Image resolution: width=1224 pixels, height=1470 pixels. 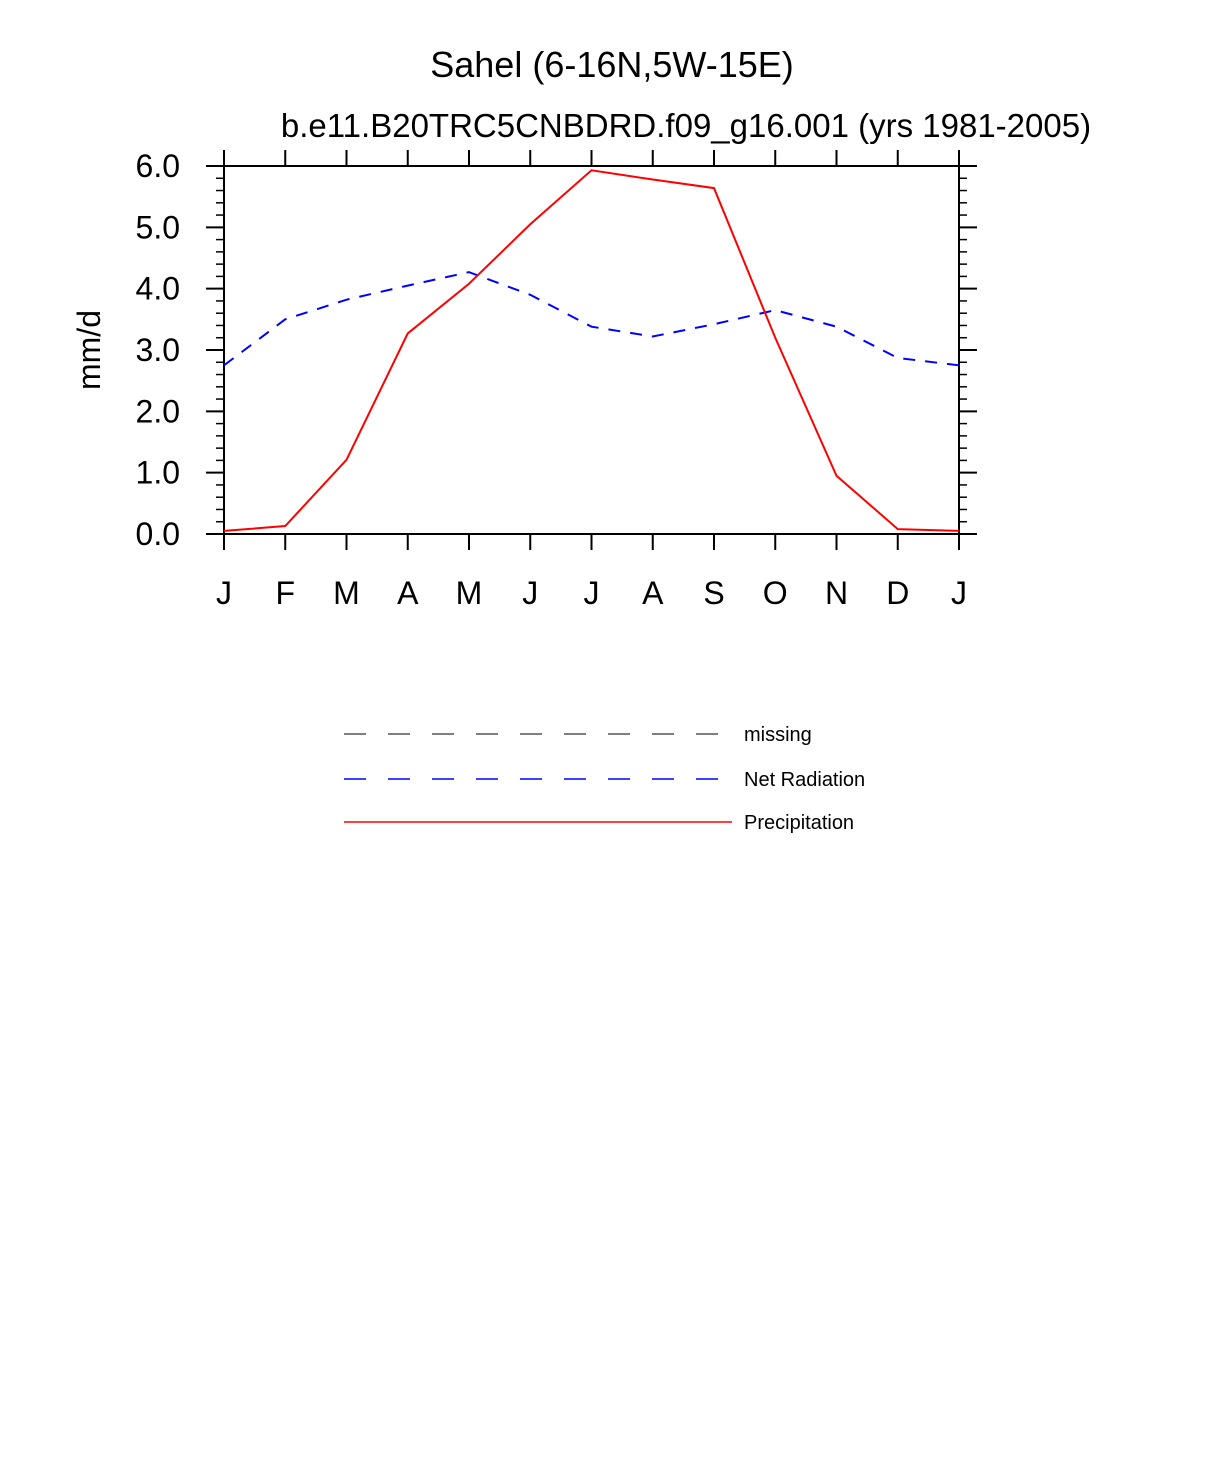 What do you see at coordinates (158, 411) in the screenshot?
I see `y-tick-label: 2.0` at bounding box center [158, 411].